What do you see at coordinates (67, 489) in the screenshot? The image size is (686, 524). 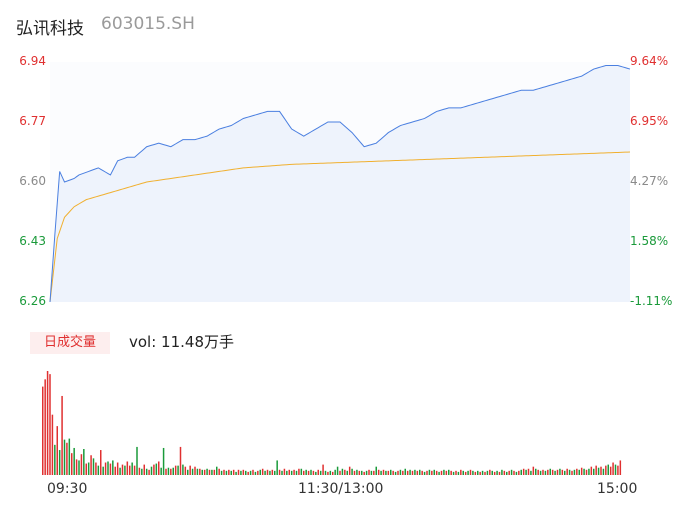 I see `x-tick-open: 09:30` at bounding box center [67, 489].